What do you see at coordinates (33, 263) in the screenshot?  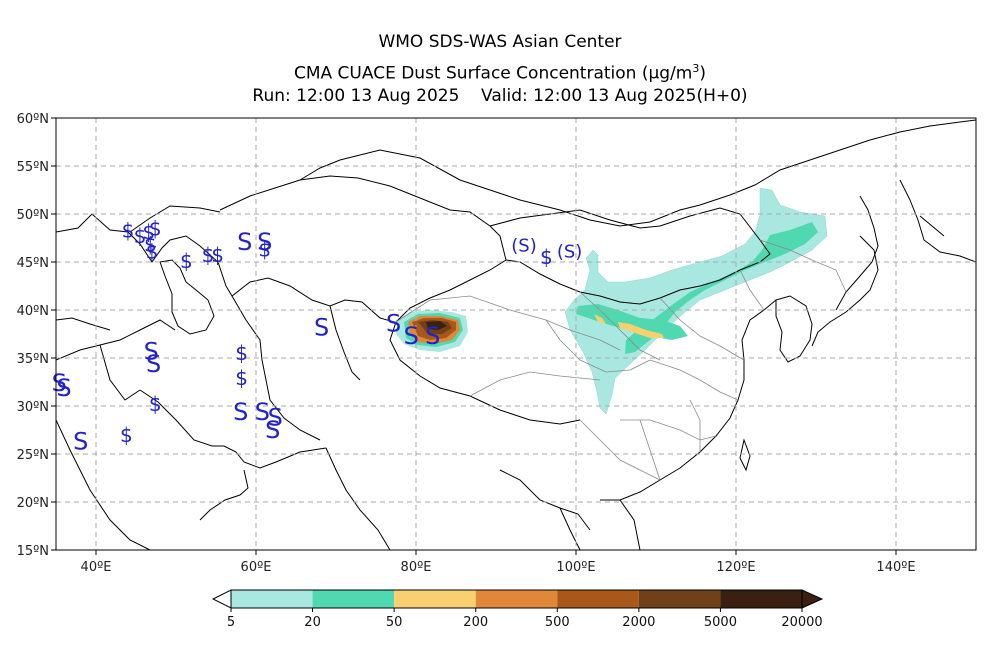 I see `lat-tick-label: 45ºN` at bounding box center [33, 263].